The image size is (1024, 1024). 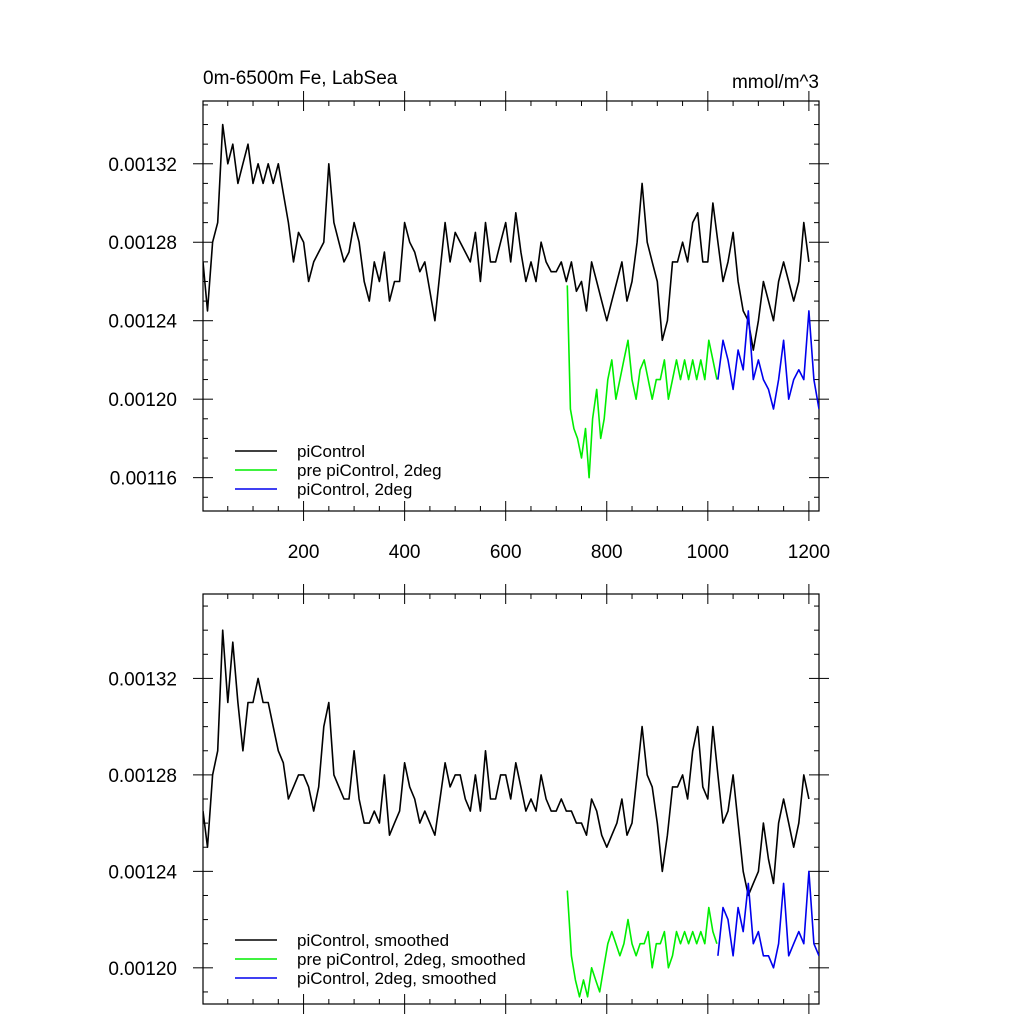 What do you see at coordinates (354, 489) in the screenshot?
I see `top-legend-label: piControl, 2deg` at bounding box center [354, 489].